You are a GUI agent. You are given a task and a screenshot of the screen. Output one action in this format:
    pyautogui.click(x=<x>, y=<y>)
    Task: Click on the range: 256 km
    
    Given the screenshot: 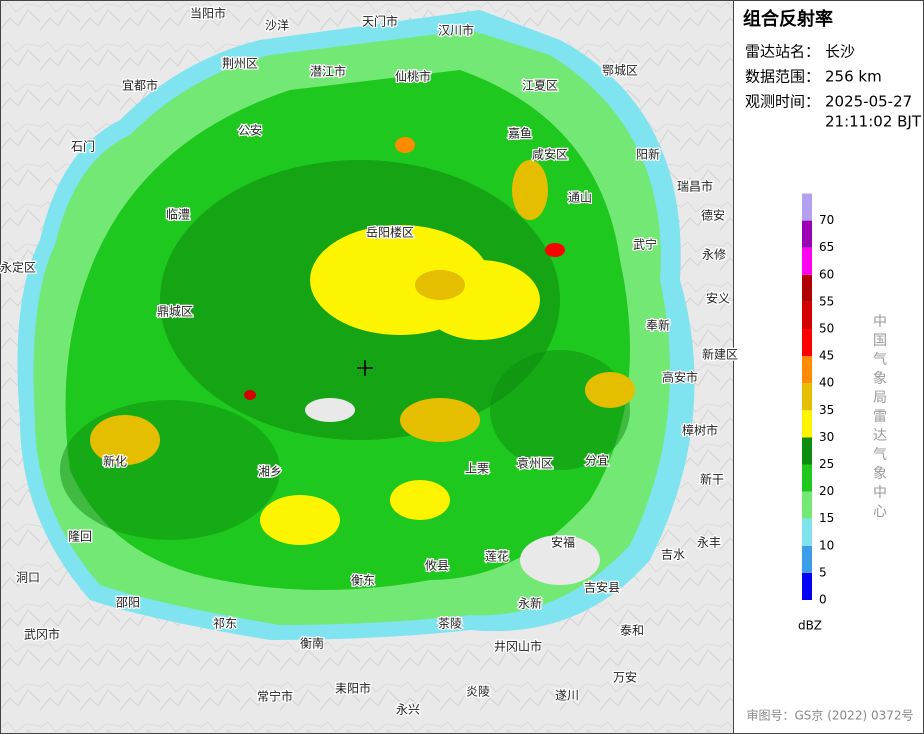 What is the action you would take?
    pyautogui.click(x=853, y=77)
    